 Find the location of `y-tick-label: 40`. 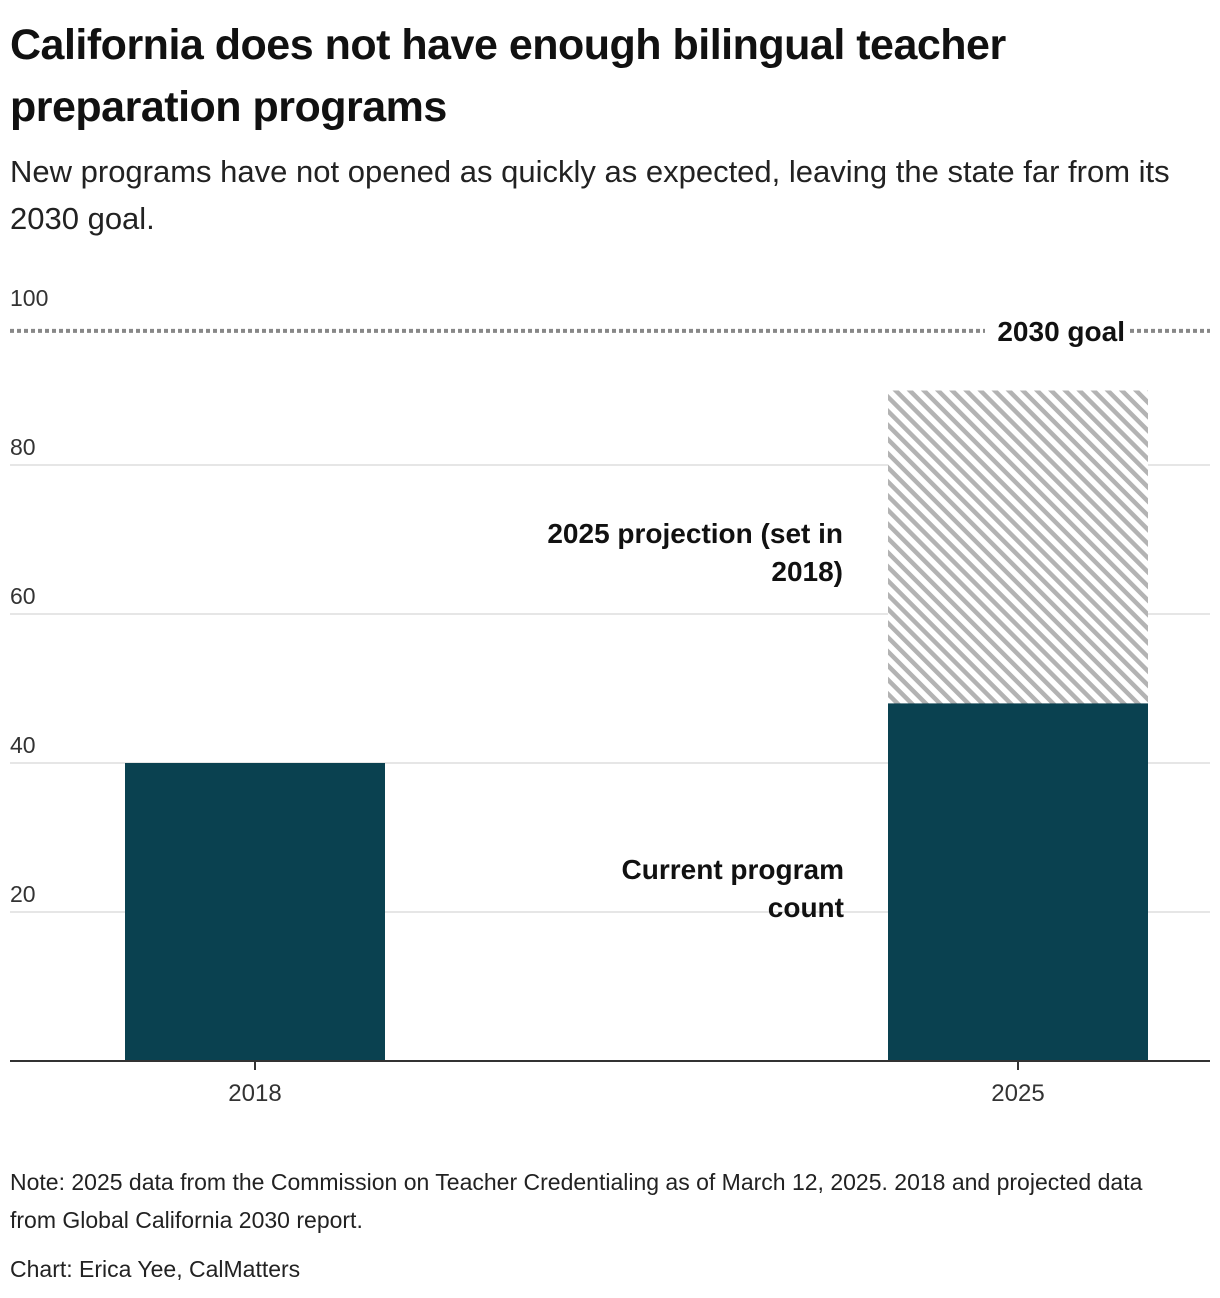

y-tick-label: 40 is located at coordinates (23, 745).